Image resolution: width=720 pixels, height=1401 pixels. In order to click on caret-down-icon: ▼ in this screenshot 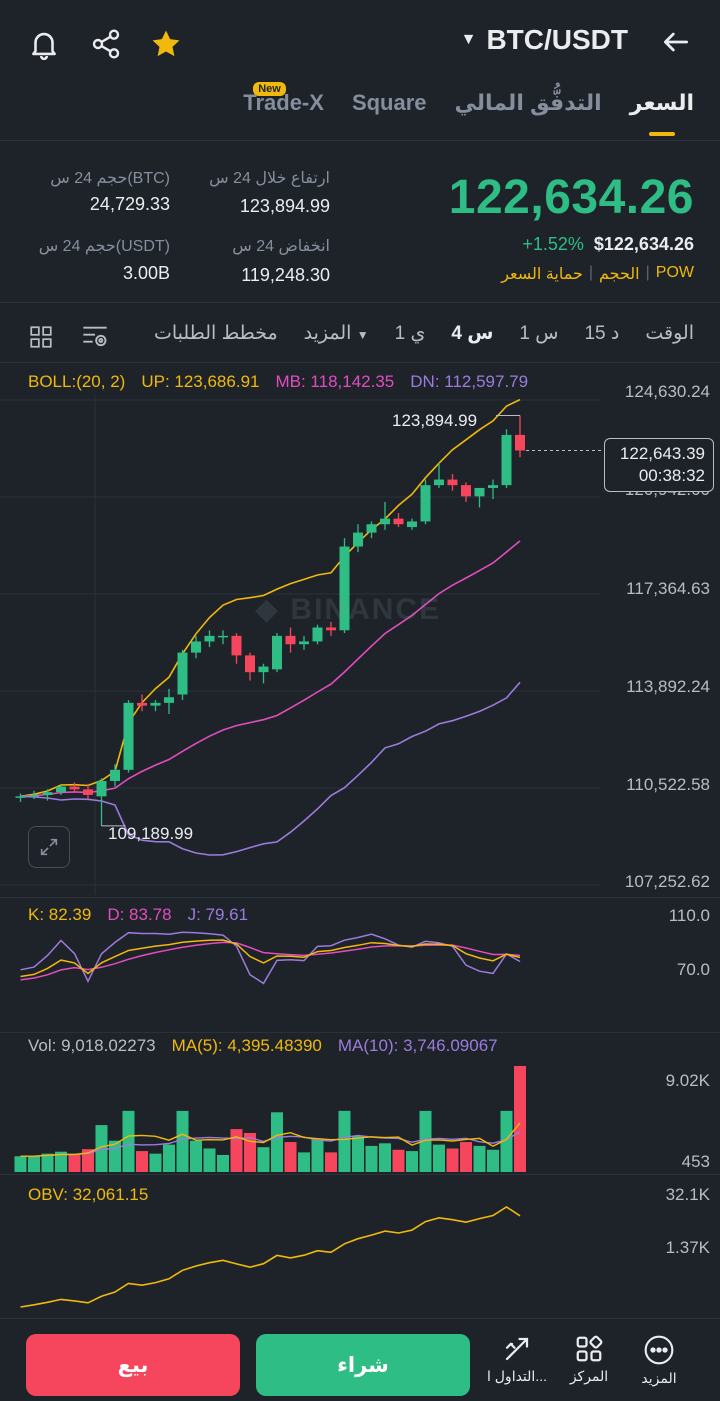, I will do `click(362, 335)`.